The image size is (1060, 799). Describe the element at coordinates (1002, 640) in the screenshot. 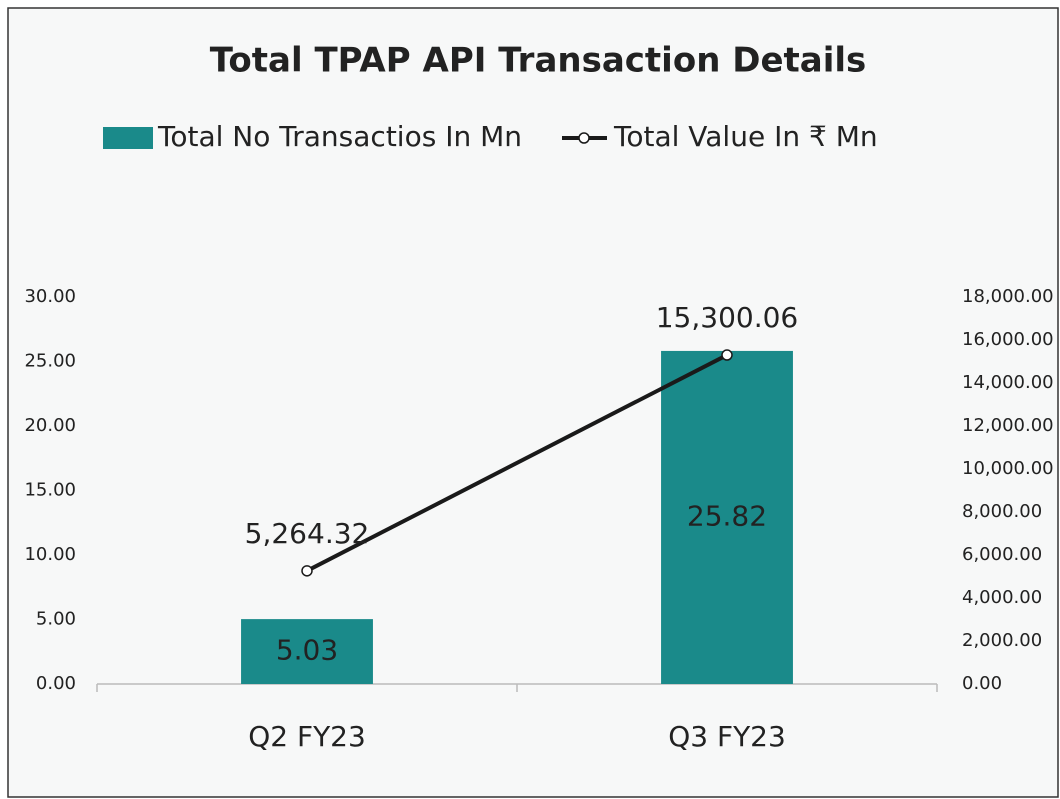

I see `y2-tick-label: 2,000.00` at that location.